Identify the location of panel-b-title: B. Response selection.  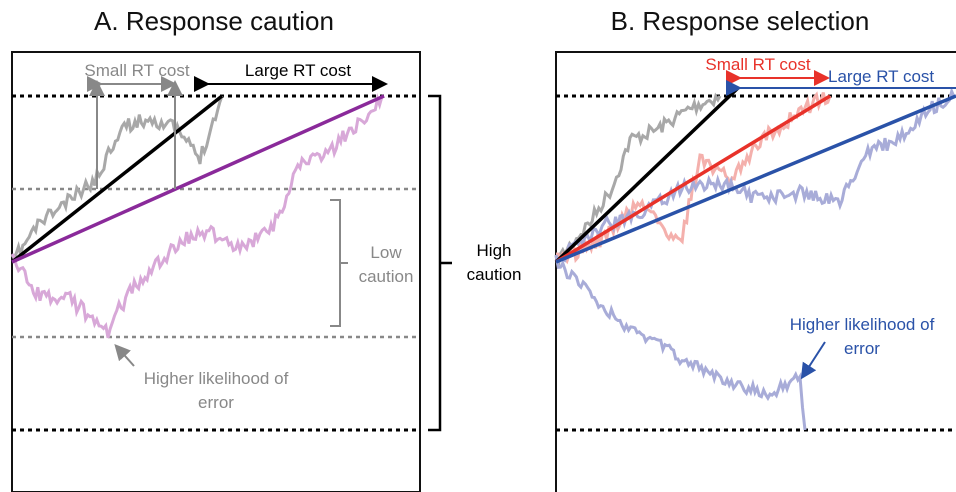
(740, 21).